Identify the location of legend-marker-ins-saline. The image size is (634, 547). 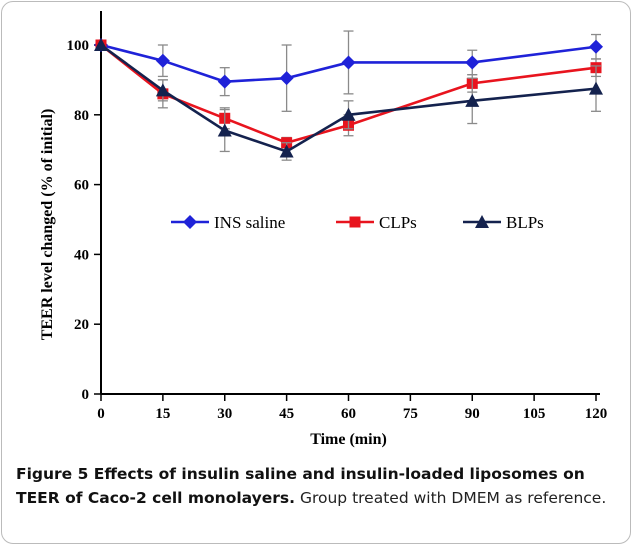
(190, 222).